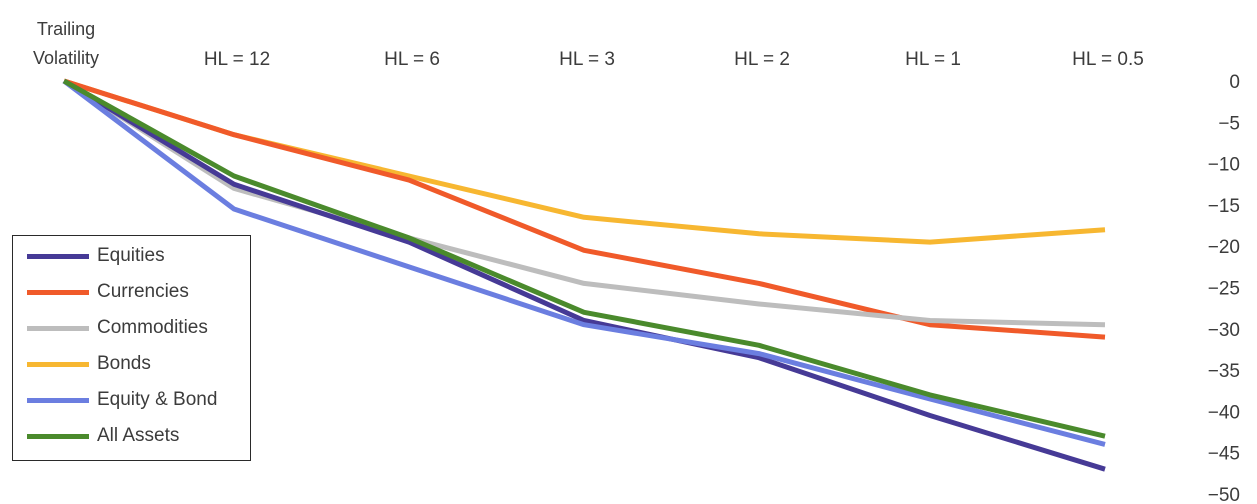 Image resolution: width=1257 pixels, height=504 pixels. I want to click on x-tick-label: HL = 3, so click(587, 59).